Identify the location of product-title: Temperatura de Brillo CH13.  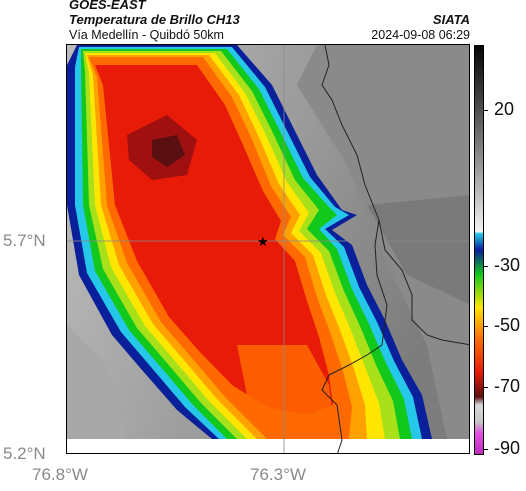
(154, 19).